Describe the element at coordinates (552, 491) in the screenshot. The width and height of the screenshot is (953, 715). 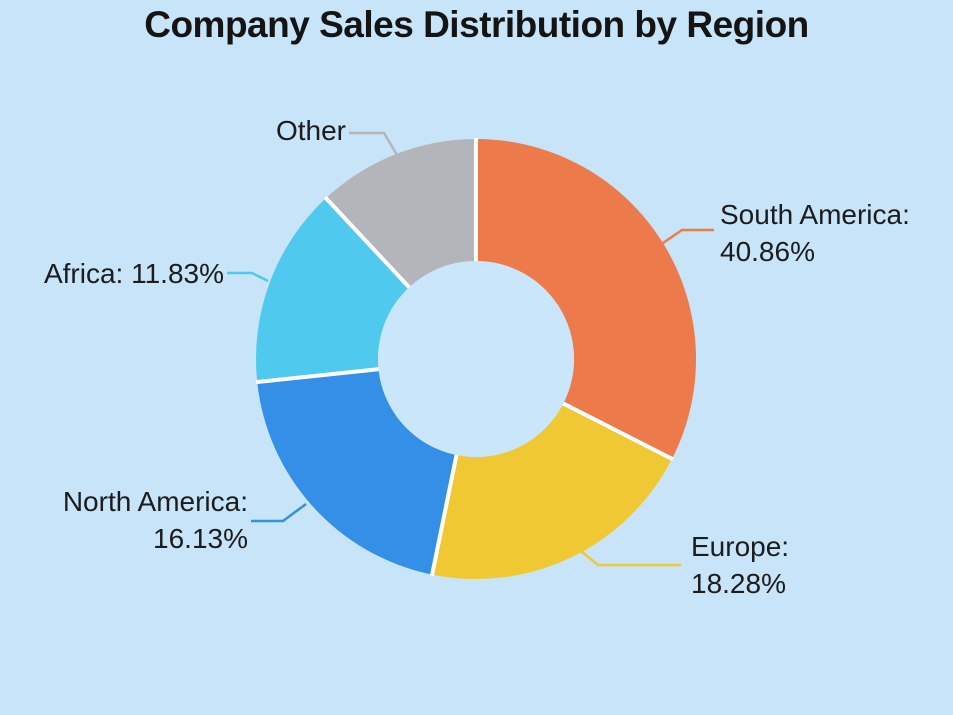
I see `slice-europe` at that location.